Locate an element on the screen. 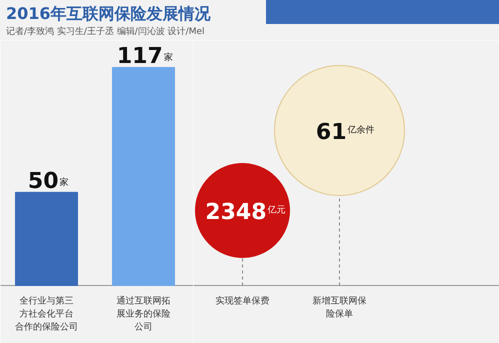  x-tick-label: 全行业与第三方社会化平台合作的保险公司 is located at coordinates (46, 313).